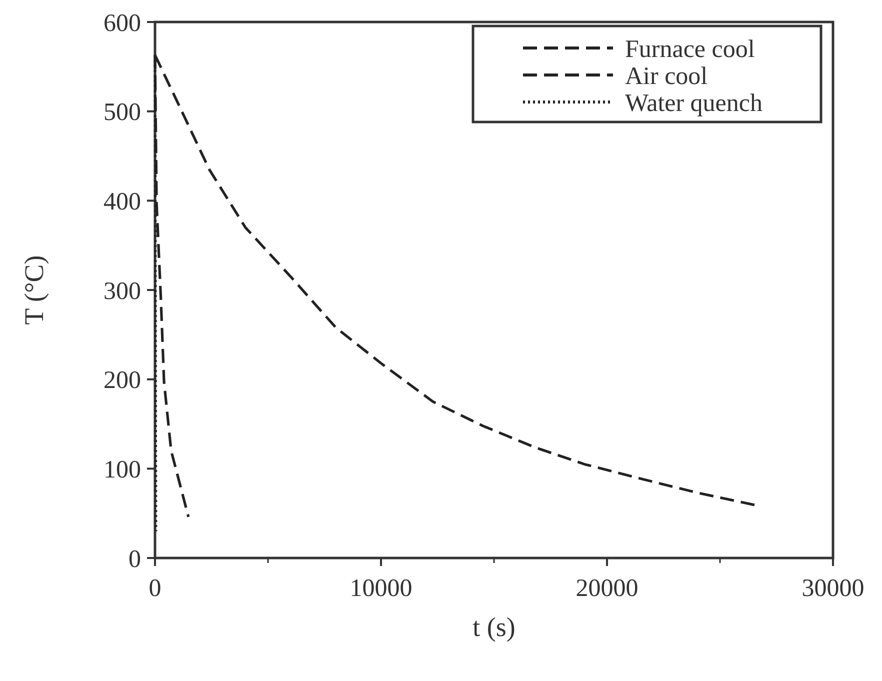  What do you see at coordinates (155, 588) in the screenshot?
I see `x-tick-label: 0` at bounding box center [155, 588].